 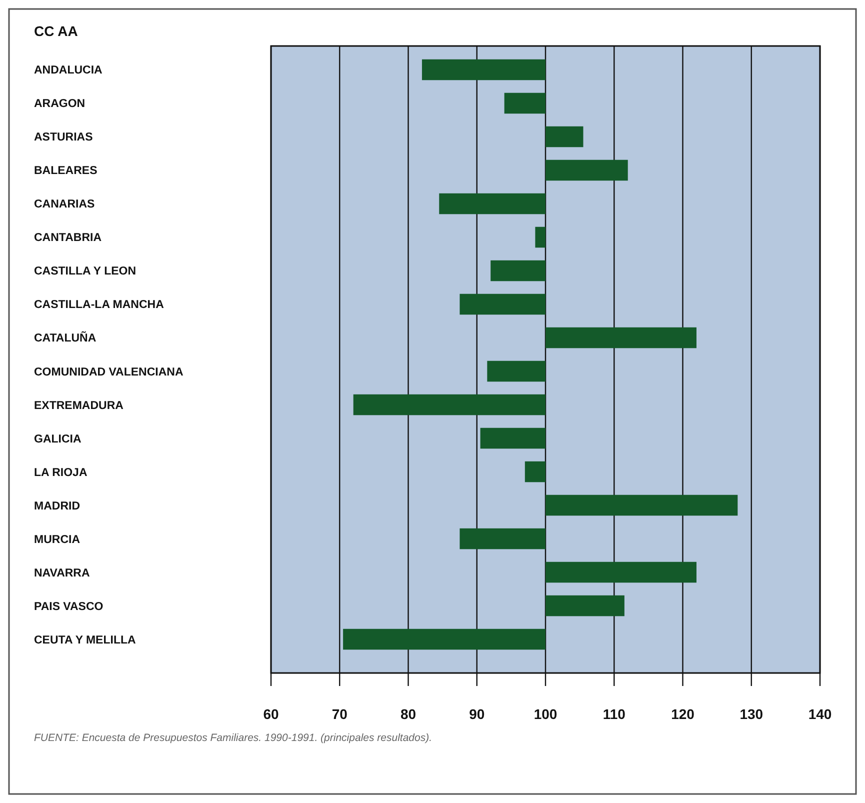 I want to click on y-tick-label: MADRID, so click(x=57, y=506).